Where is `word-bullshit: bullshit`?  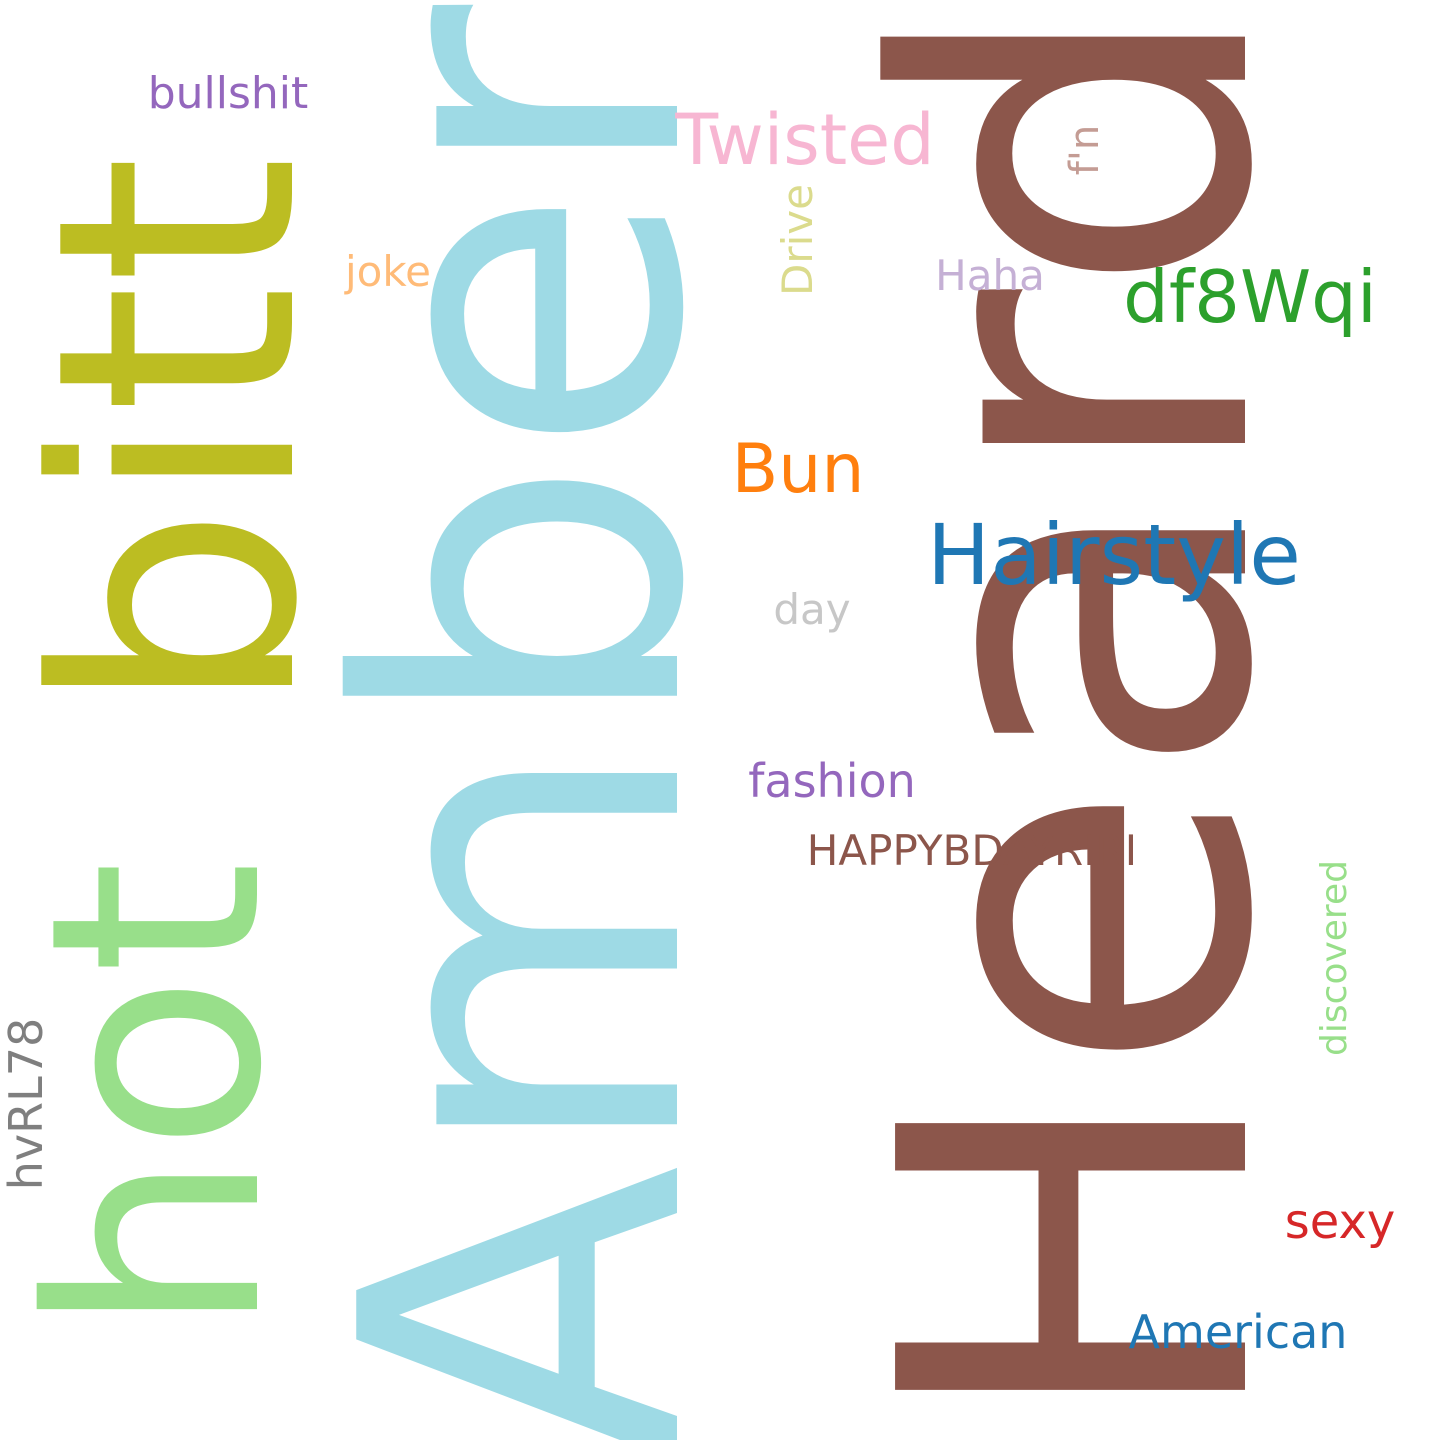
word-bullshit: bullshit is located at coordinates (228, 93).